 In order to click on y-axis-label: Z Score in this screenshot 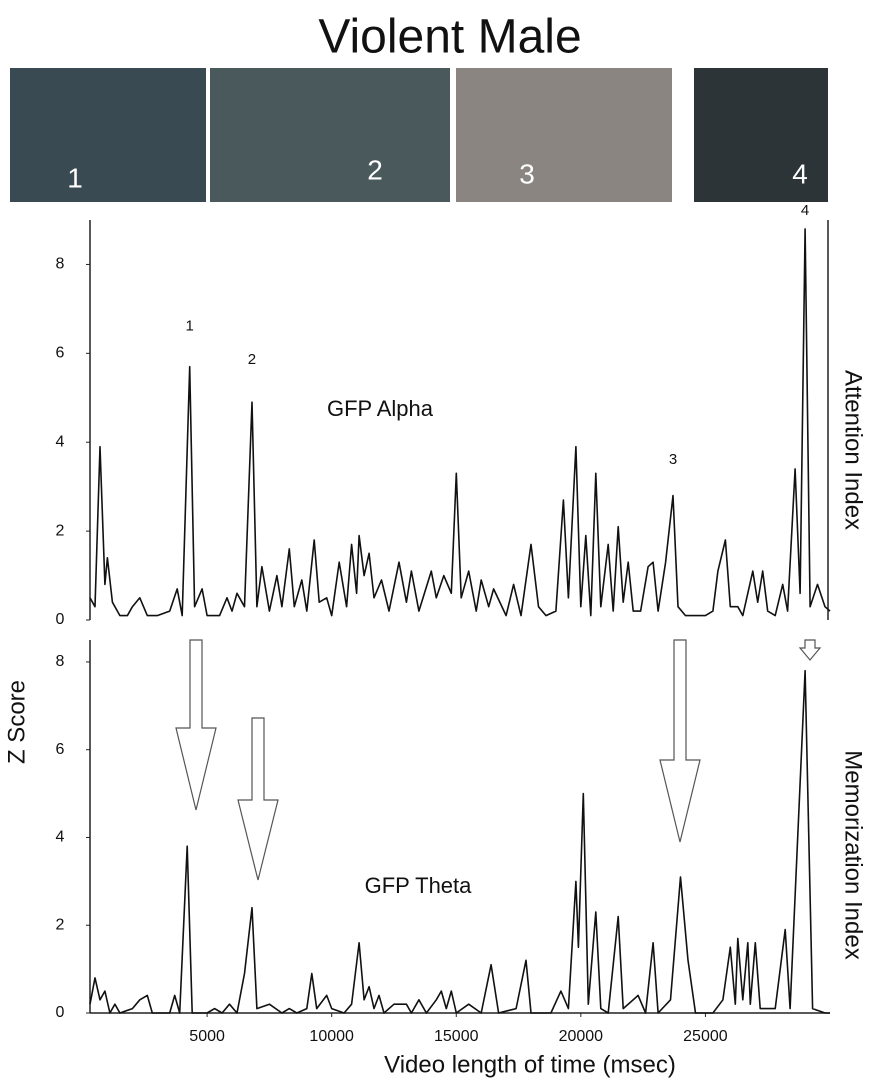, I will do `click(16, 722)`.